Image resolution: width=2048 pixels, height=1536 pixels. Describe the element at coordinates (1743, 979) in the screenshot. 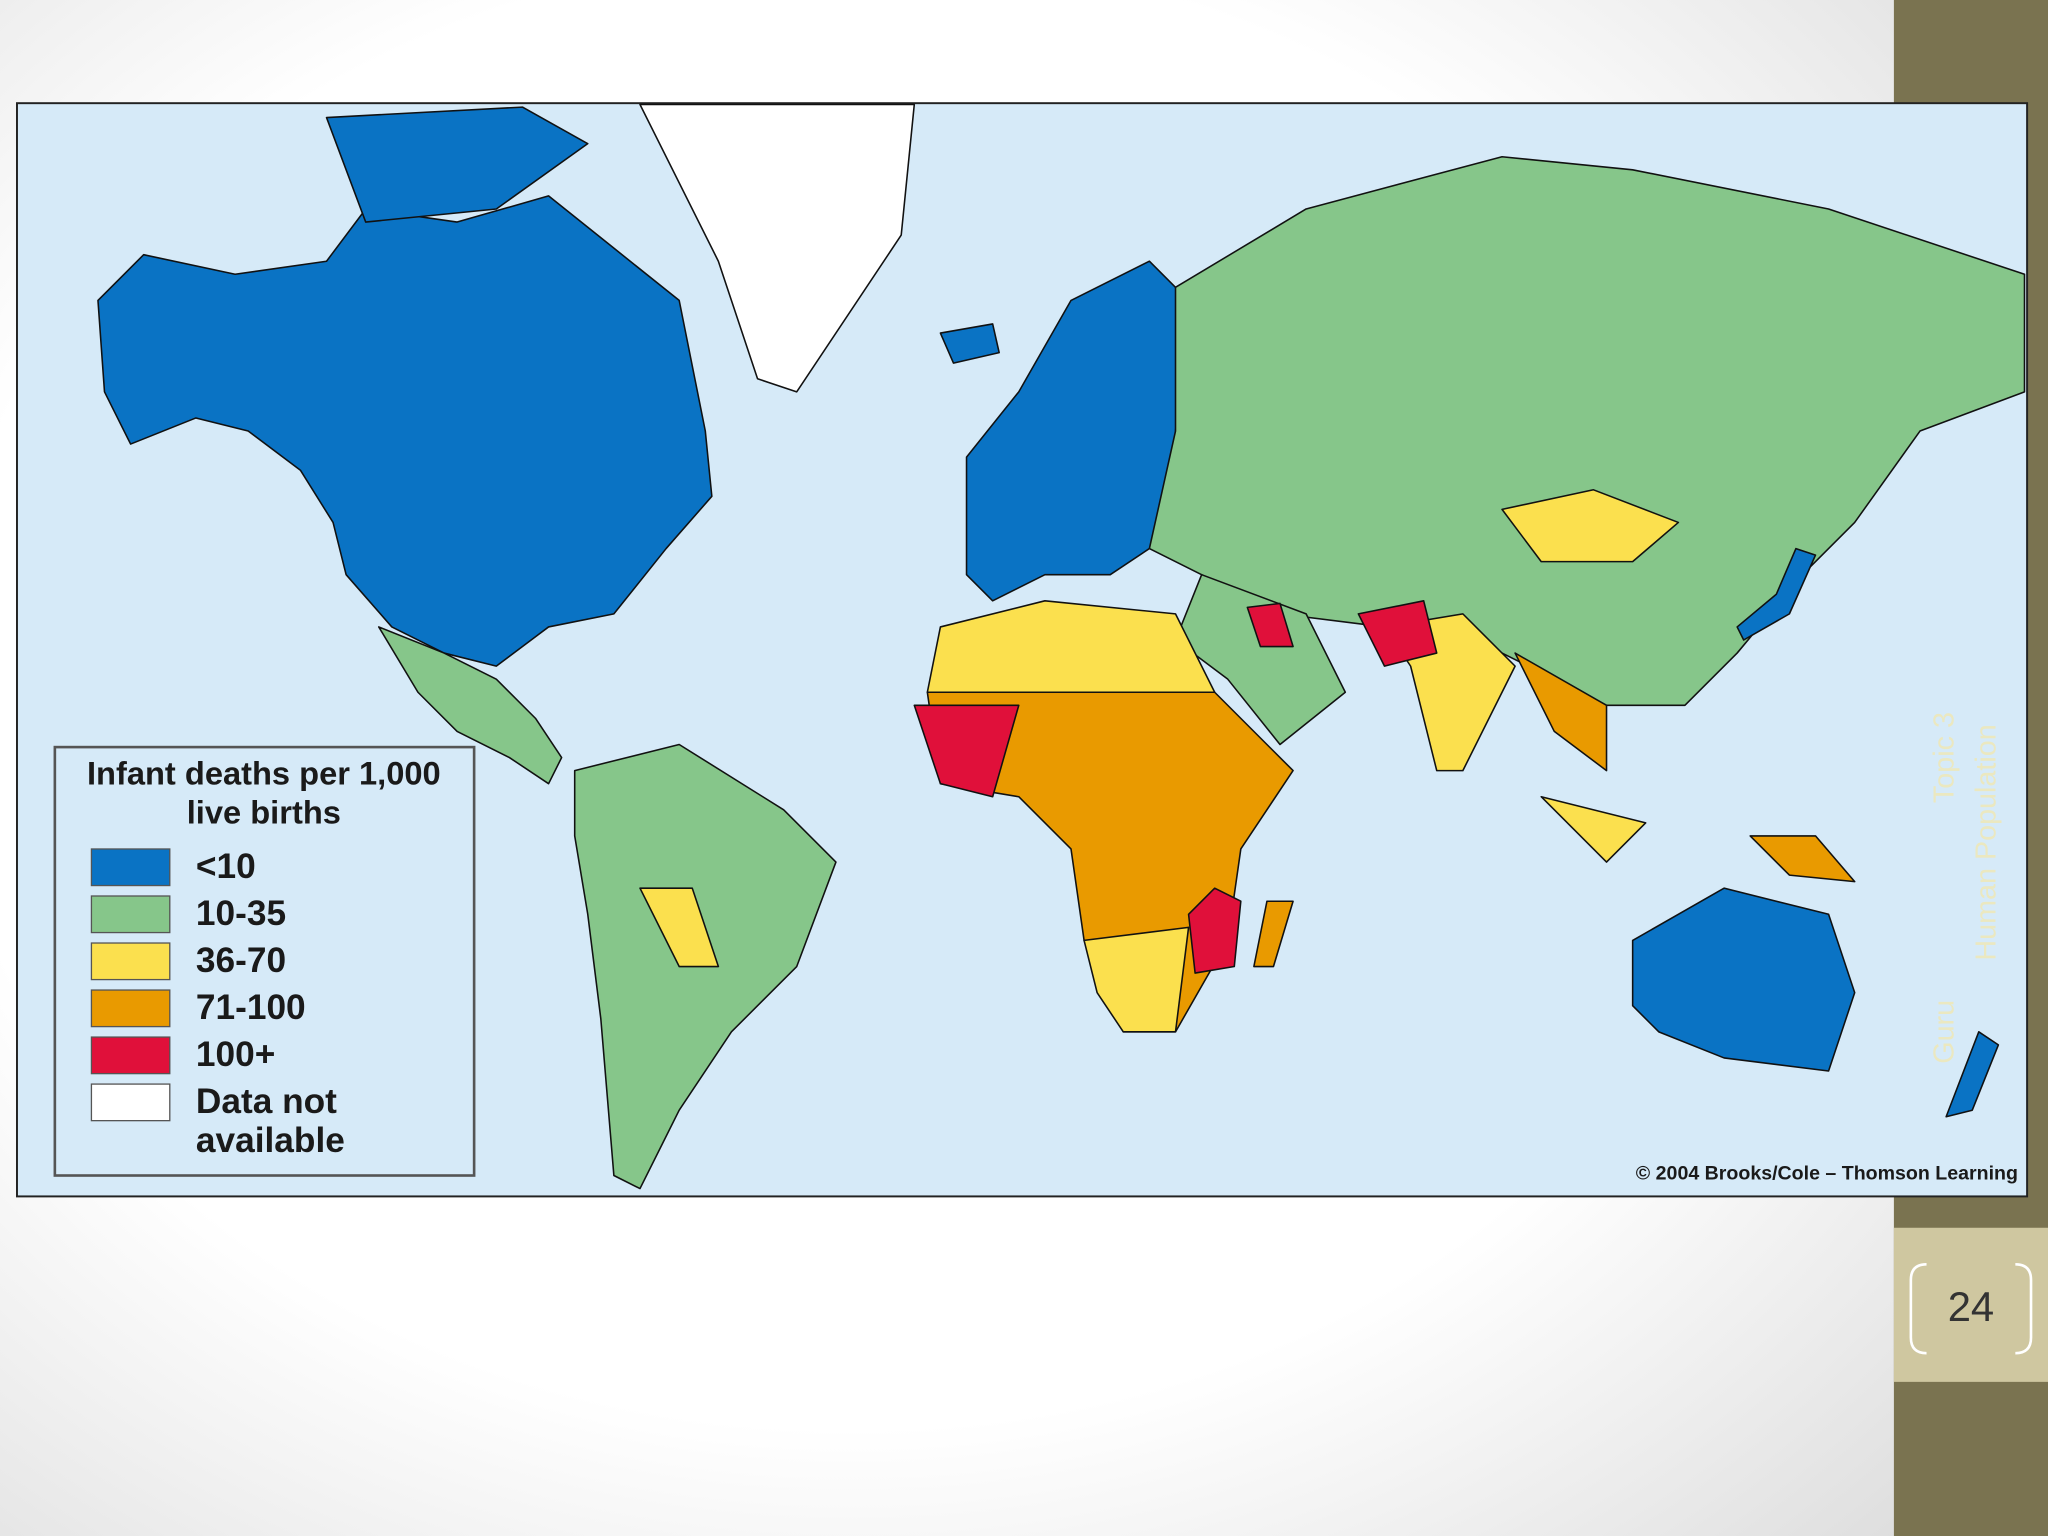

I see `australia` at that location.